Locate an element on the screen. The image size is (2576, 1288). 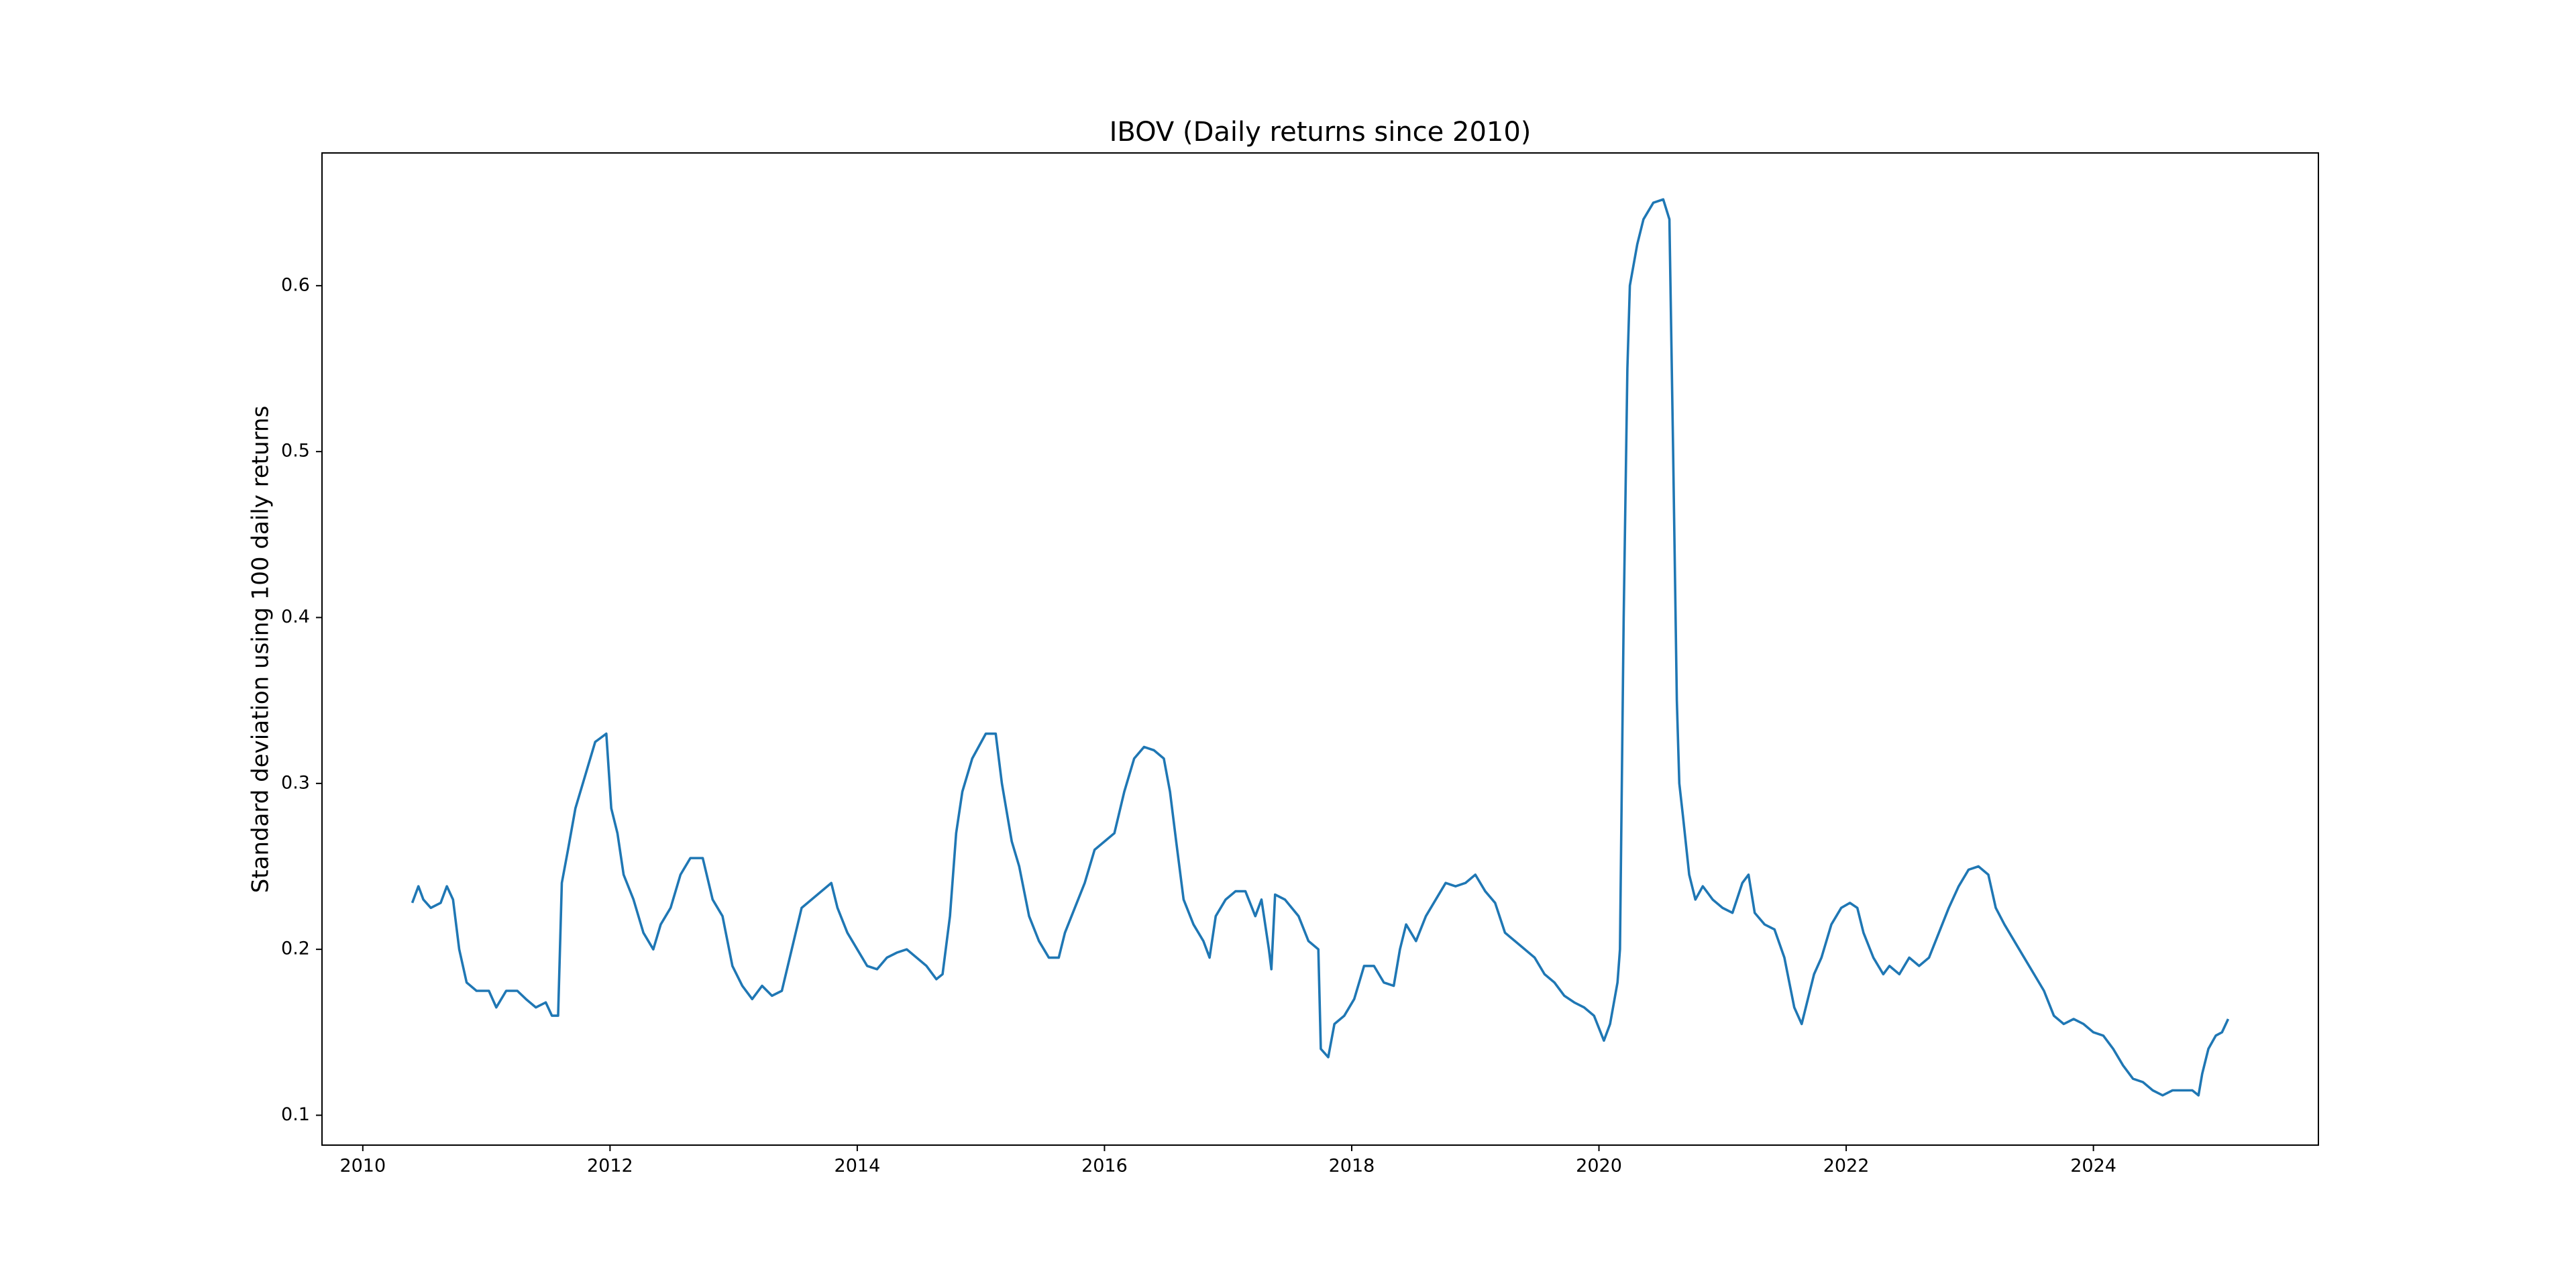
x-tick-label: 2024 is located at coordinates (2093, 1166).